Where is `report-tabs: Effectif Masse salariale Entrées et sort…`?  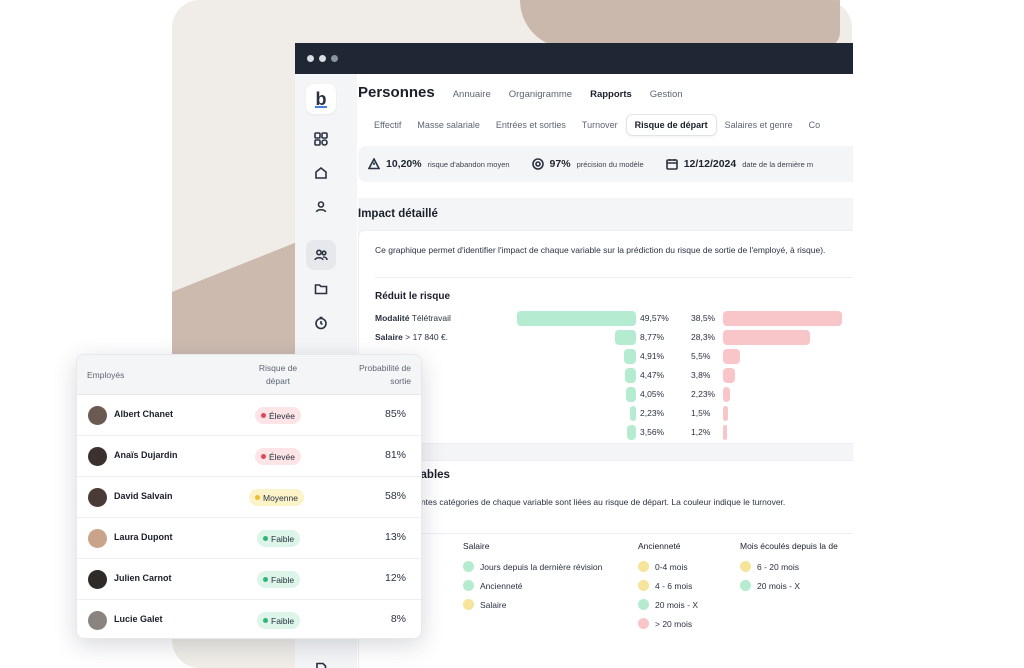 report-tabs: Effectif Masse salariale Entrées et sort… is located at coordinates (597, 125).